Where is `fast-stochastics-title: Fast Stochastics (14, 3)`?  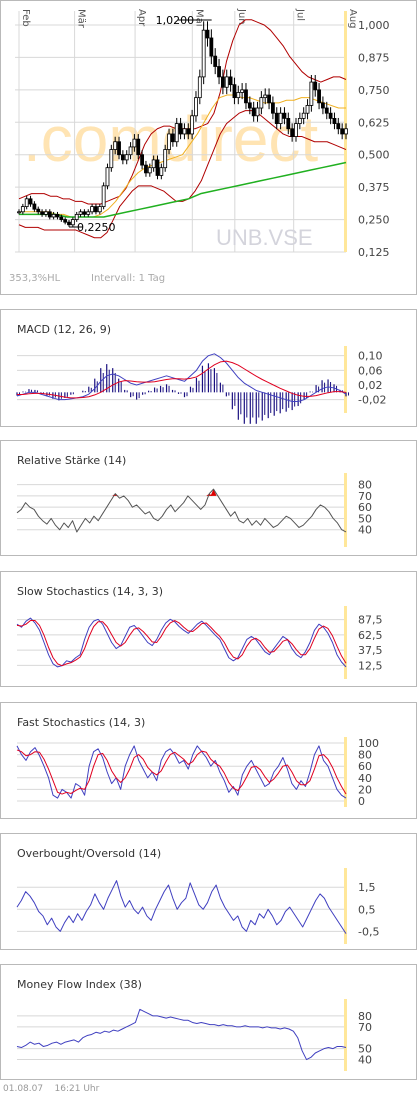
fast-stochastics-title: Fast Stochastics (14, 3) is located at coordinates (81, 722).